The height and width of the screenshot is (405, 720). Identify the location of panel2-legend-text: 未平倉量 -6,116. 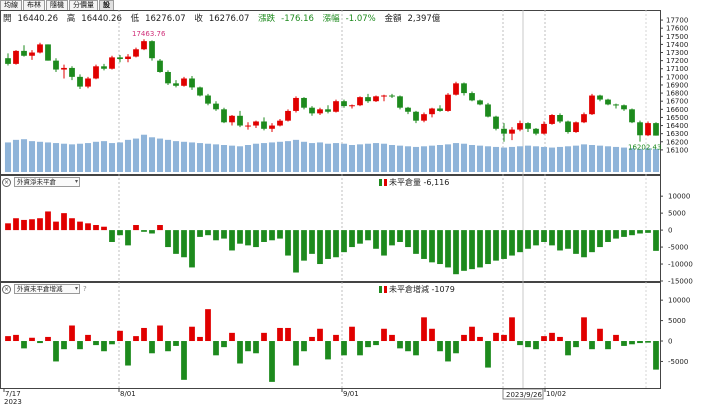
(419, 182).